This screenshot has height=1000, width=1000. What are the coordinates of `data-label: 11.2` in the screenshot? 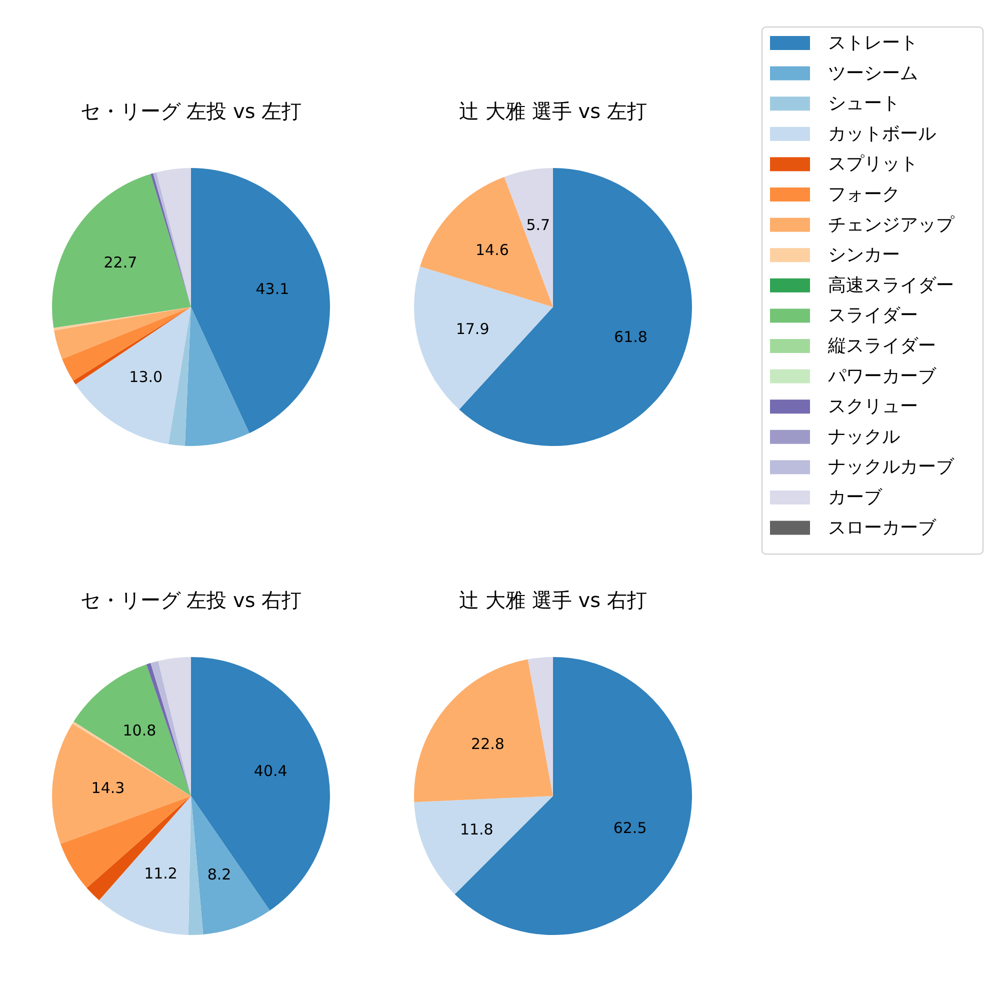 It's located at (161, 873).